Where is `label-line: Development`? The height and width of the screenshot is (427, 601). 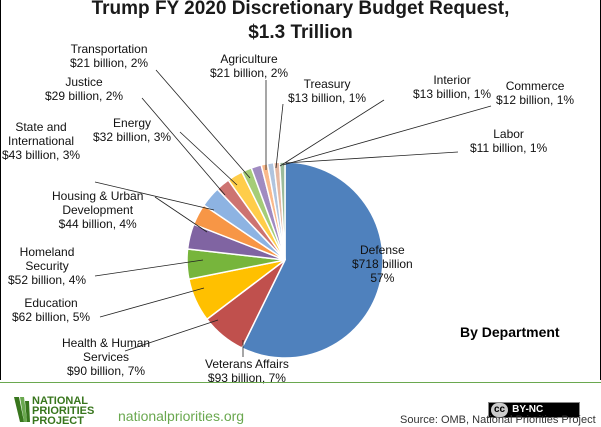
label-line: Development is located at coordinates (98, 210).